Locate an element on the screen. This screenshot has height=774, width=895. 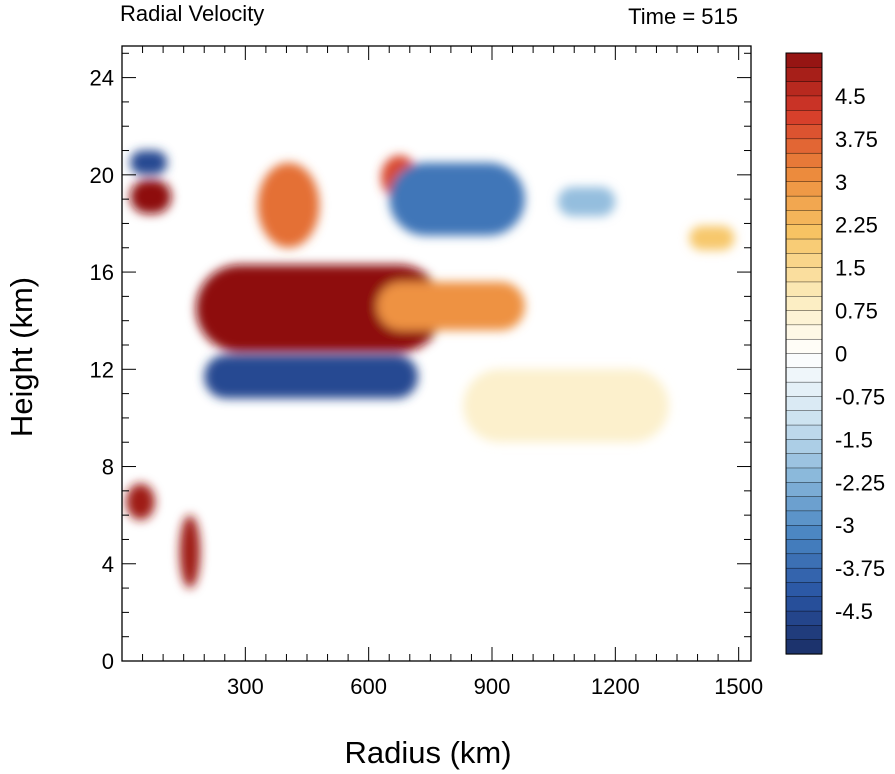
colorbar-label: 0 is located at coordinates (841, 354).